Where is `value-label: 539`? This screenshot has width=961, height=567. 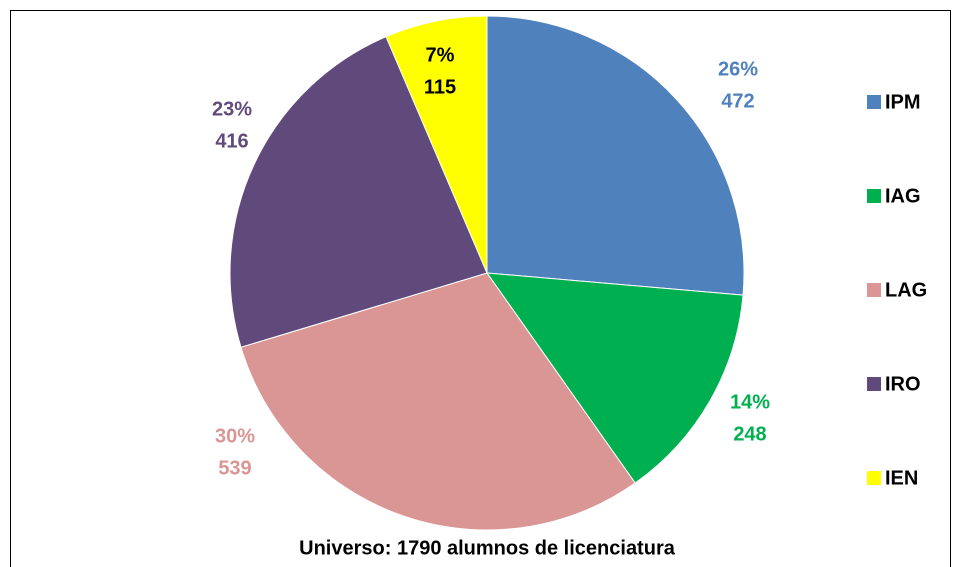
value-label: 539 is located at coordinates (234, 468).